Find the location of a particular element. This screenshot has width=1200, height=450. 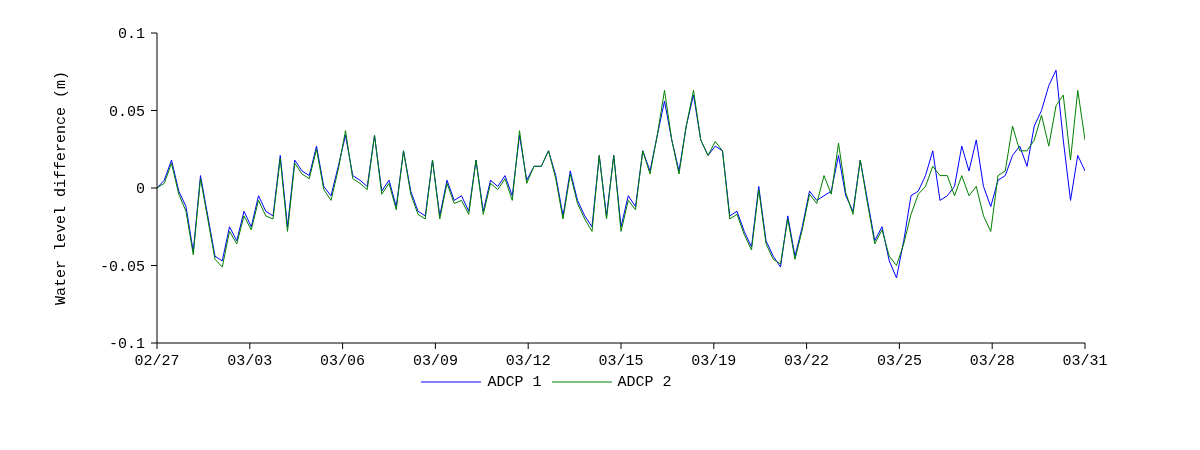

y-tick-label: -0.05 is located at coordinates (122, 267).